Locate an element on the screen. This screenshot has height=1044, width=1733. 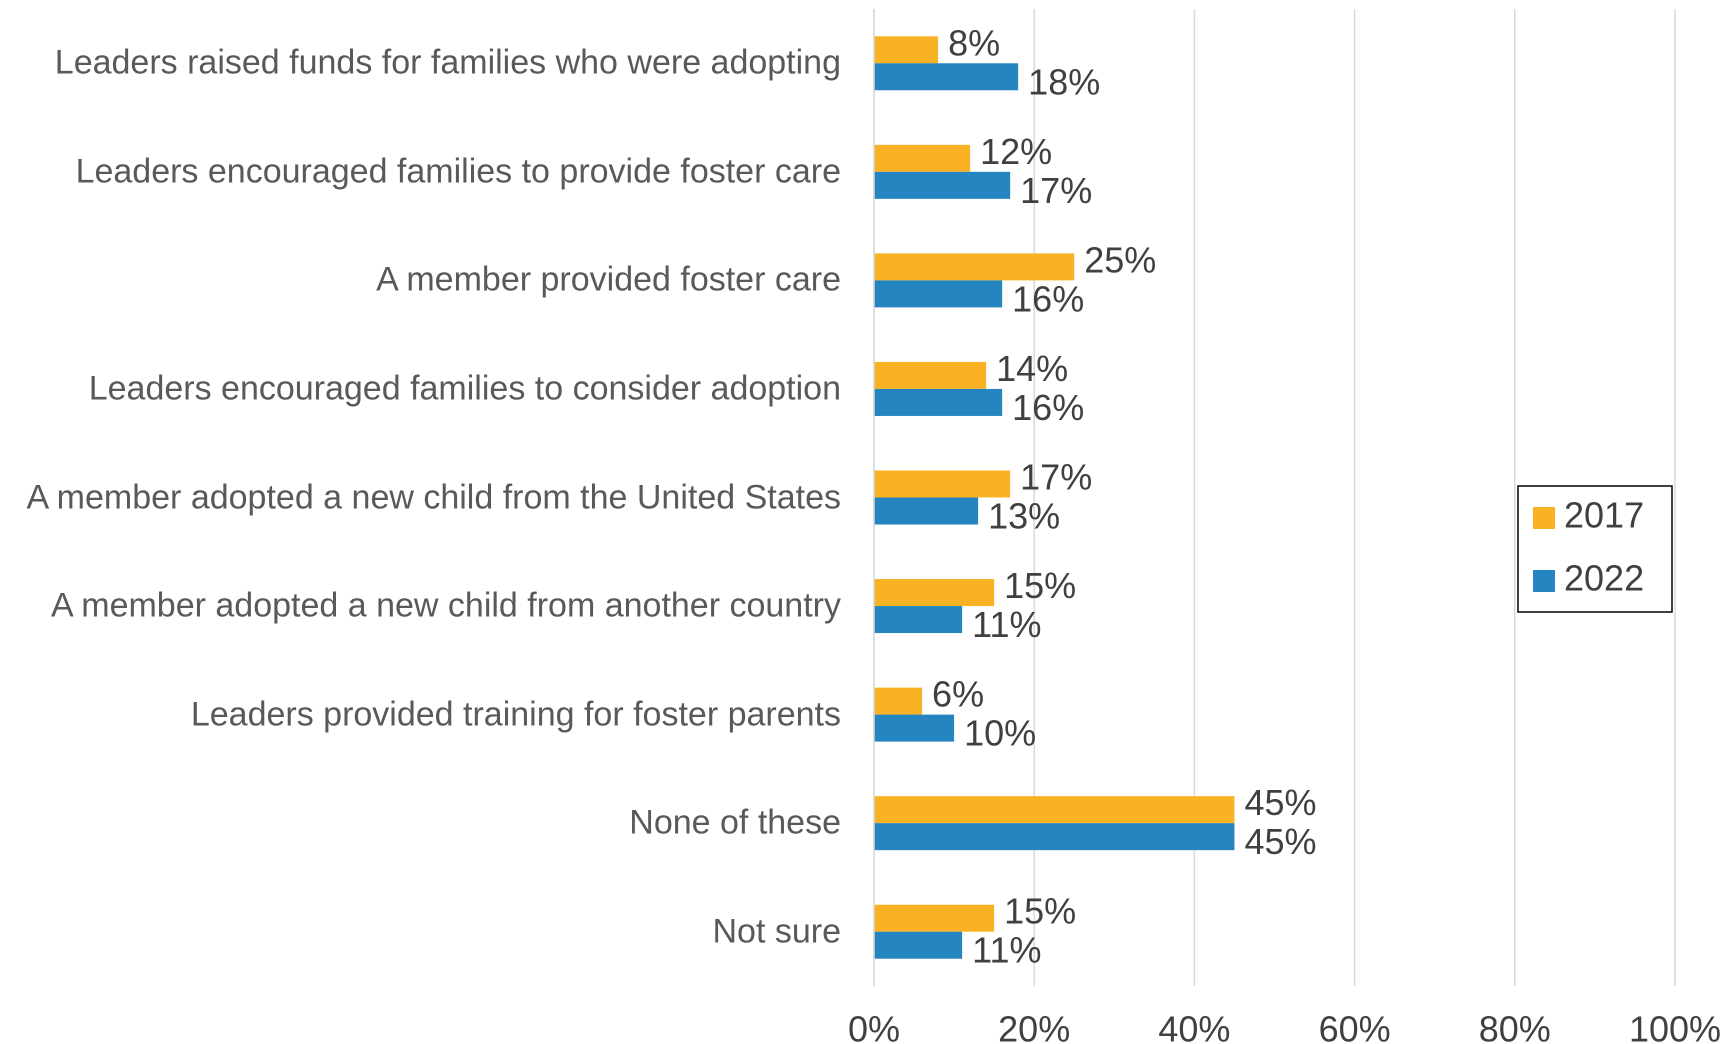
category-label: A member provided foster care is located at coordinates (424, 280).